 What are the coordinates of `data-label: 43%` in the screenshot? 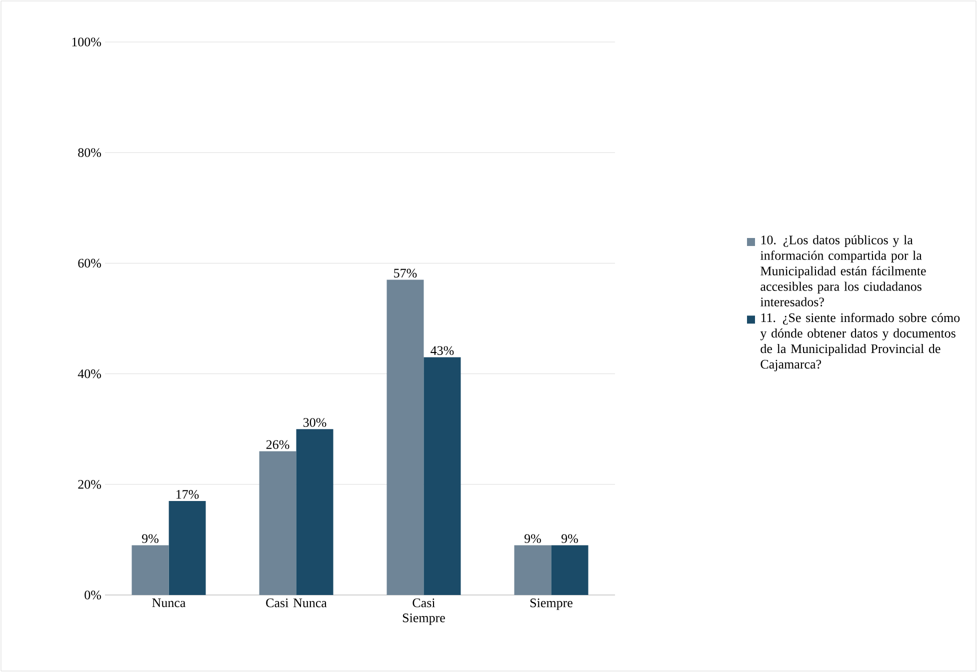 It's located at (442, 351).